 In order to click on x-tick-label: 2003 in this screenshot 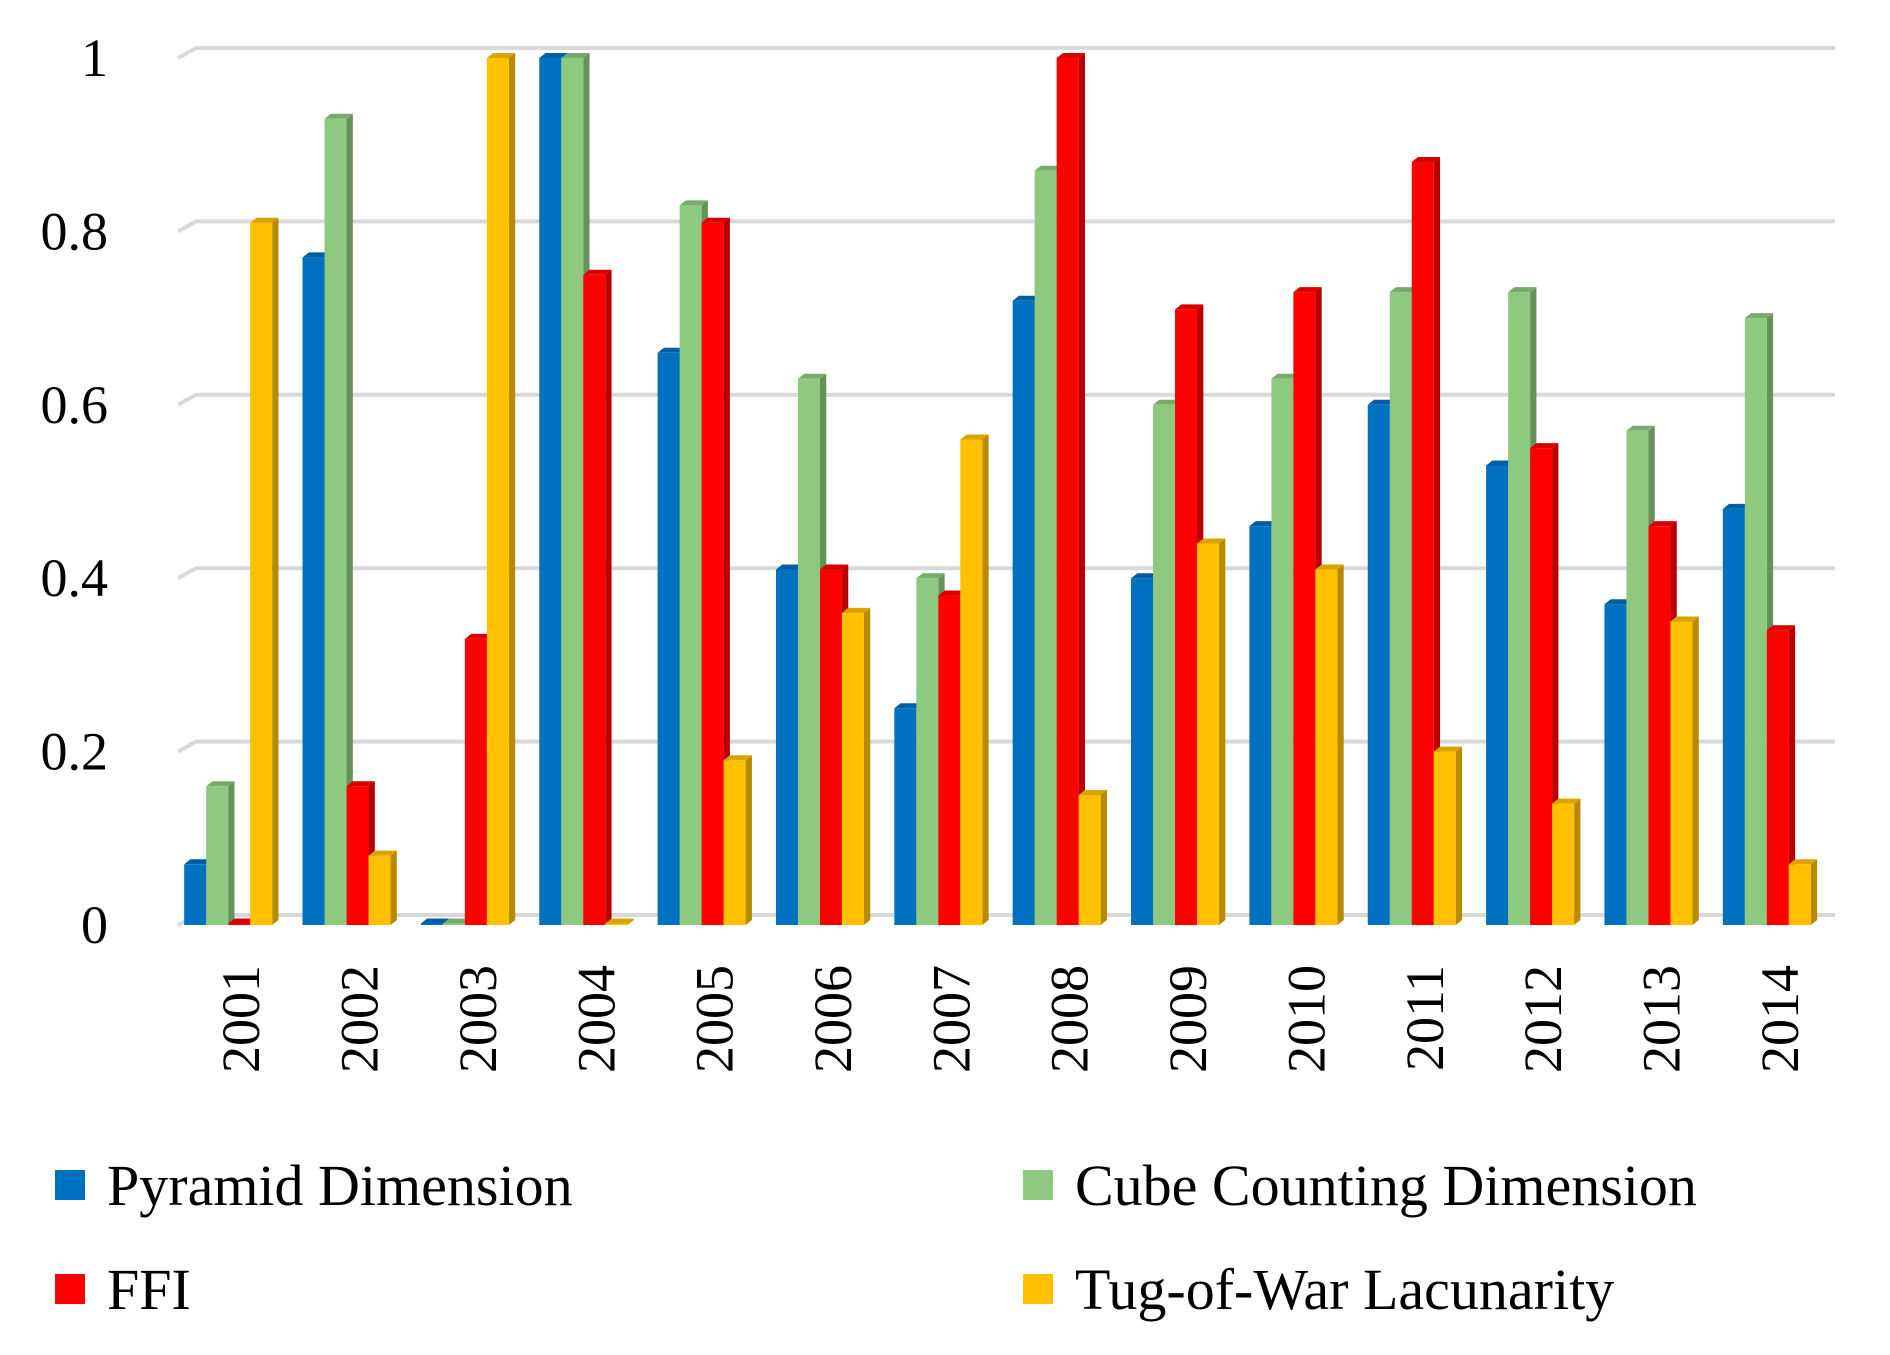, I will do `click(478, 1019)`.